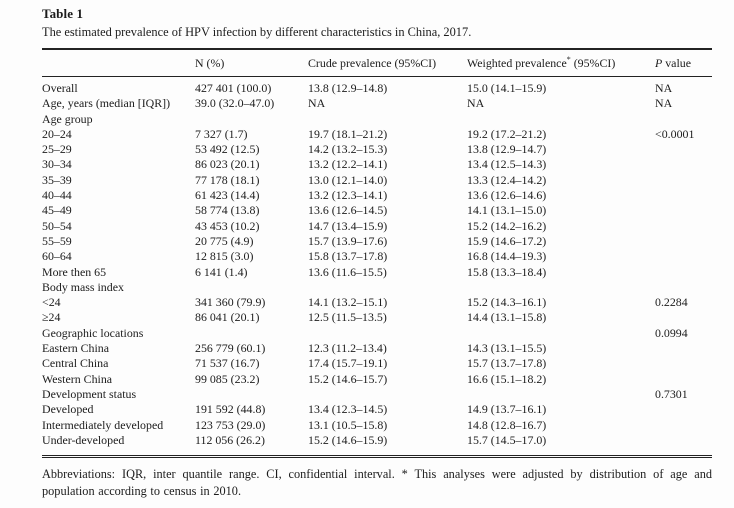 The image size is (734, 508). What do you see at coordinates (233, 88) in the screenshot?
I see `cell: 427 401 (100.0)` at bounding box center [233, 88].